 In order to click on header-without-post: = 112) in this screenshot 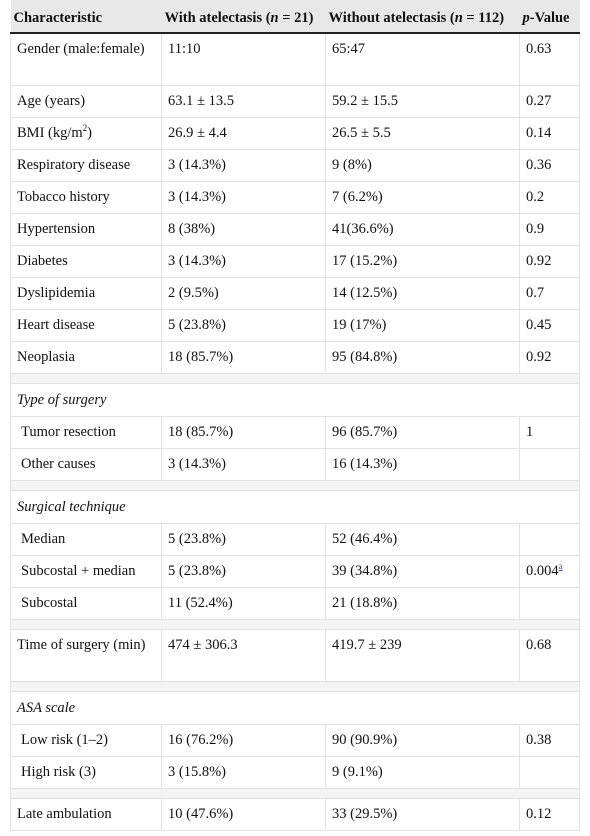, I will do `click(483, 18)`.